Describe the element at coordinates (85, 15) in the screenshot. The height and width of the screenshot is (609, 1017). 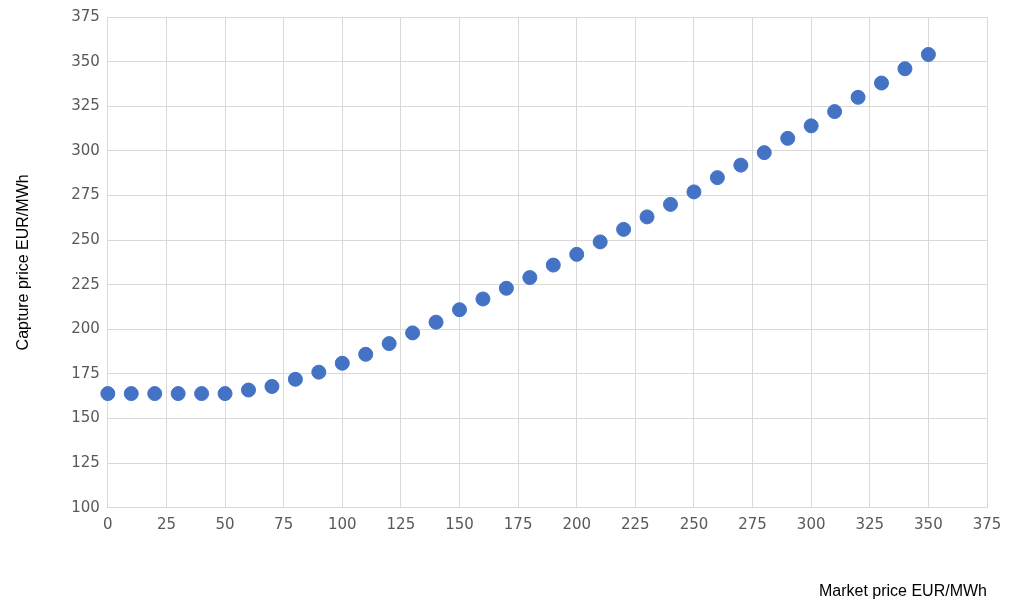
I see `y-tick-label: 375` at that location.